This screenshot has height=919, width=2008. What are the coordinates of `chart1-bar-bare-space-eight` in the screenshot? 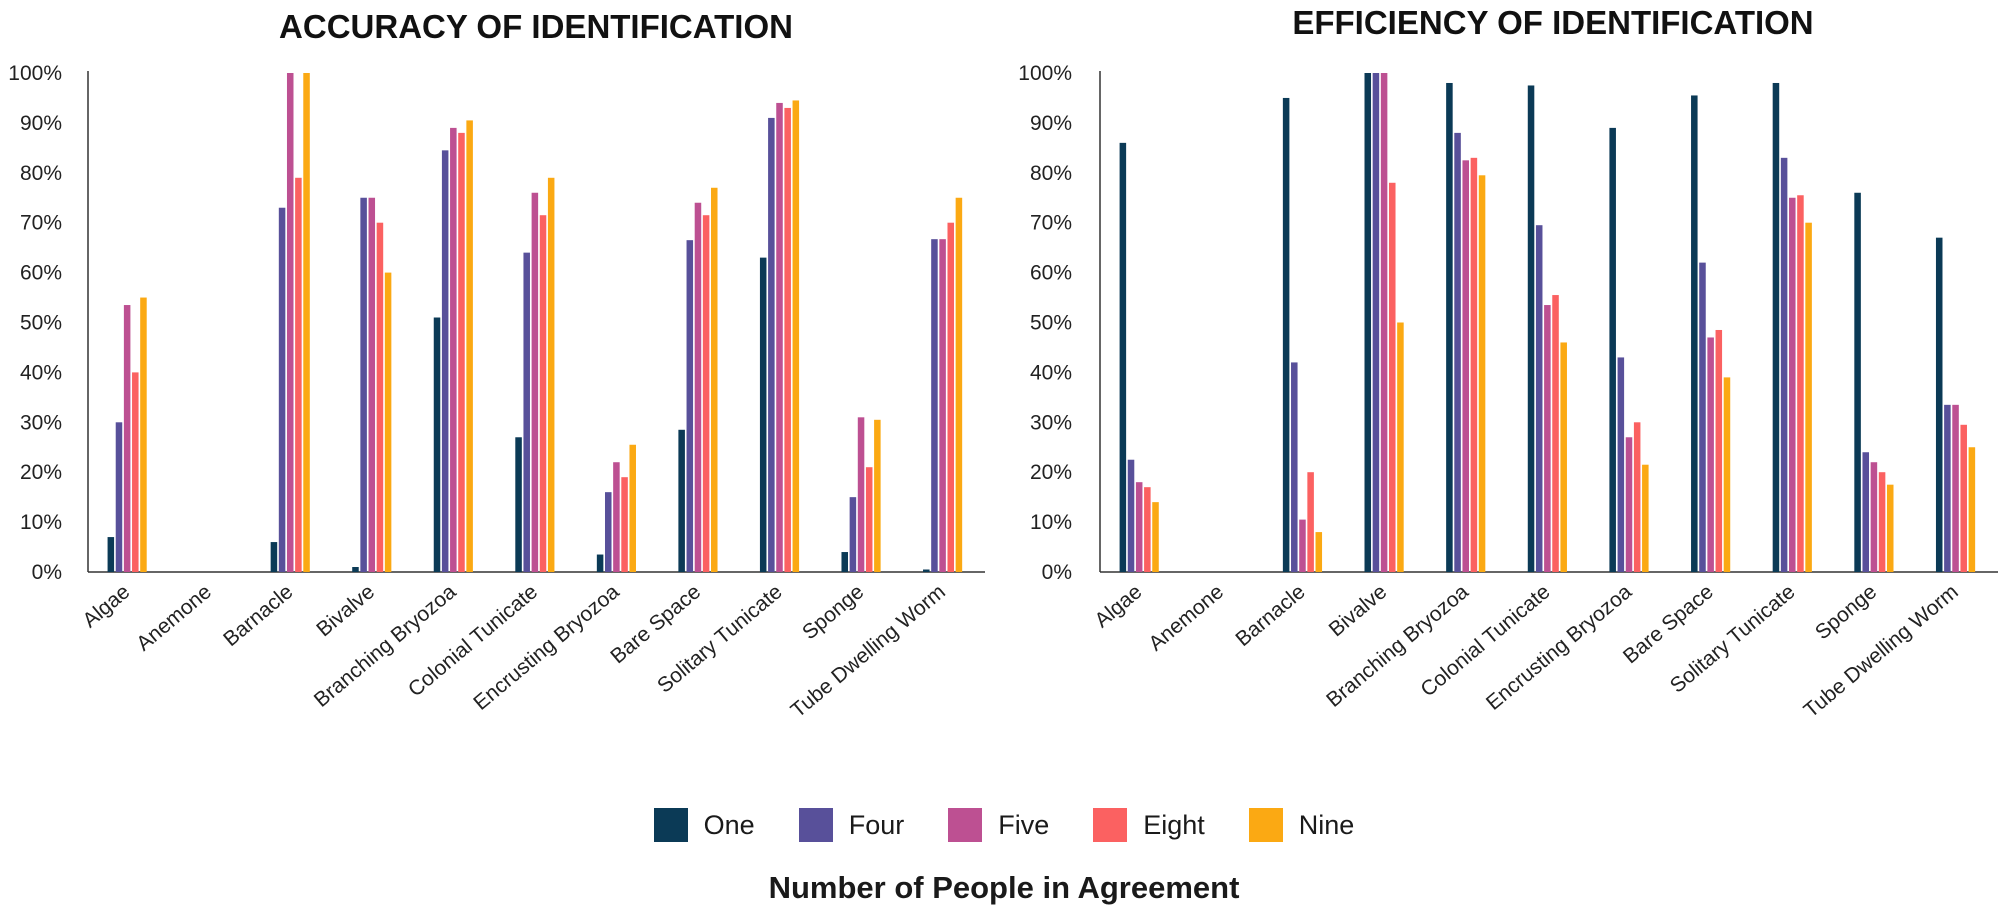 It's located at (706, 393).